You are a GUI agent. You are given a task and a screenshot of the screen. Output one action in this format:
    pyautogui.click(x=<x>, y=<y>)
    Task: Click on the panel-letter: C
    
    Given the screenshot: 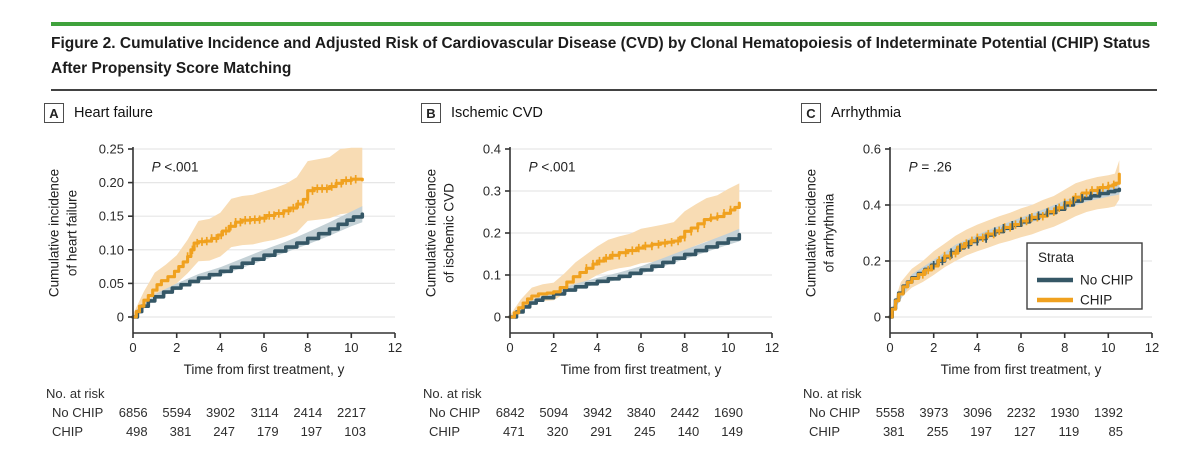 What is the action you would take?
    pyautogui.click(x=811, y=113)
    